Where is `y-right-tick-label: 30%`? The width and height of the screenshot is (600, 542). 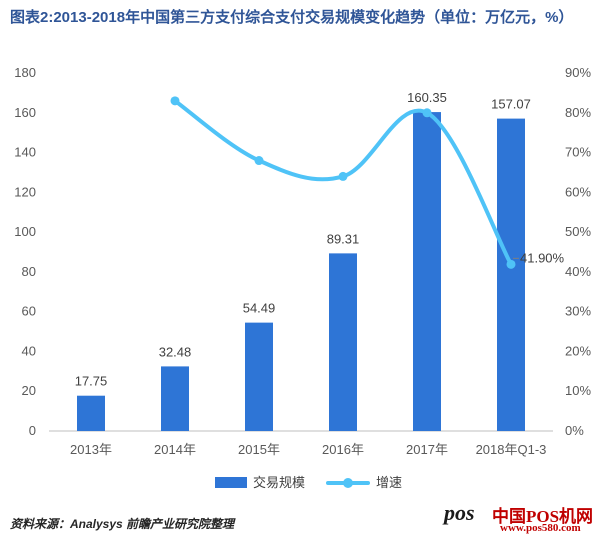 y-right-tick-label: 30% is located at coordinates (578, 311).